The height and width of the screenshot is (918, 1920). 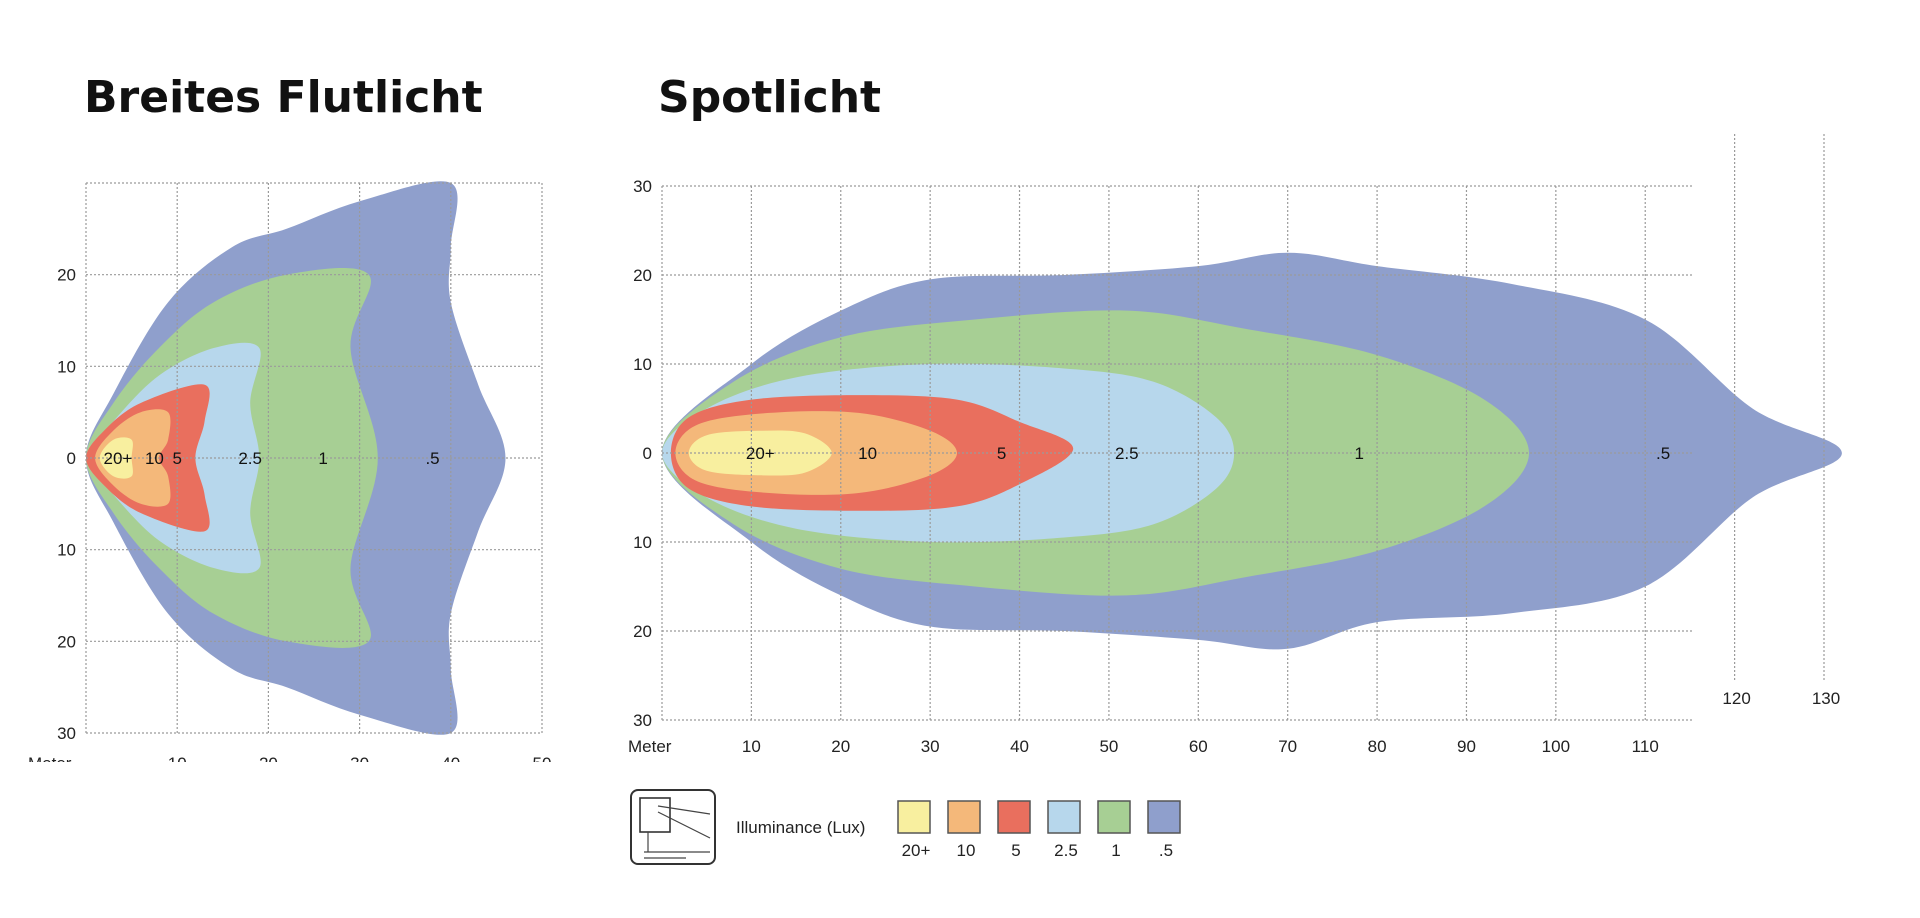 What do you see at coordinates (673, 827) in the screenshot?
I see `mounting-diagram-icon` at bounding box center [673, 827].